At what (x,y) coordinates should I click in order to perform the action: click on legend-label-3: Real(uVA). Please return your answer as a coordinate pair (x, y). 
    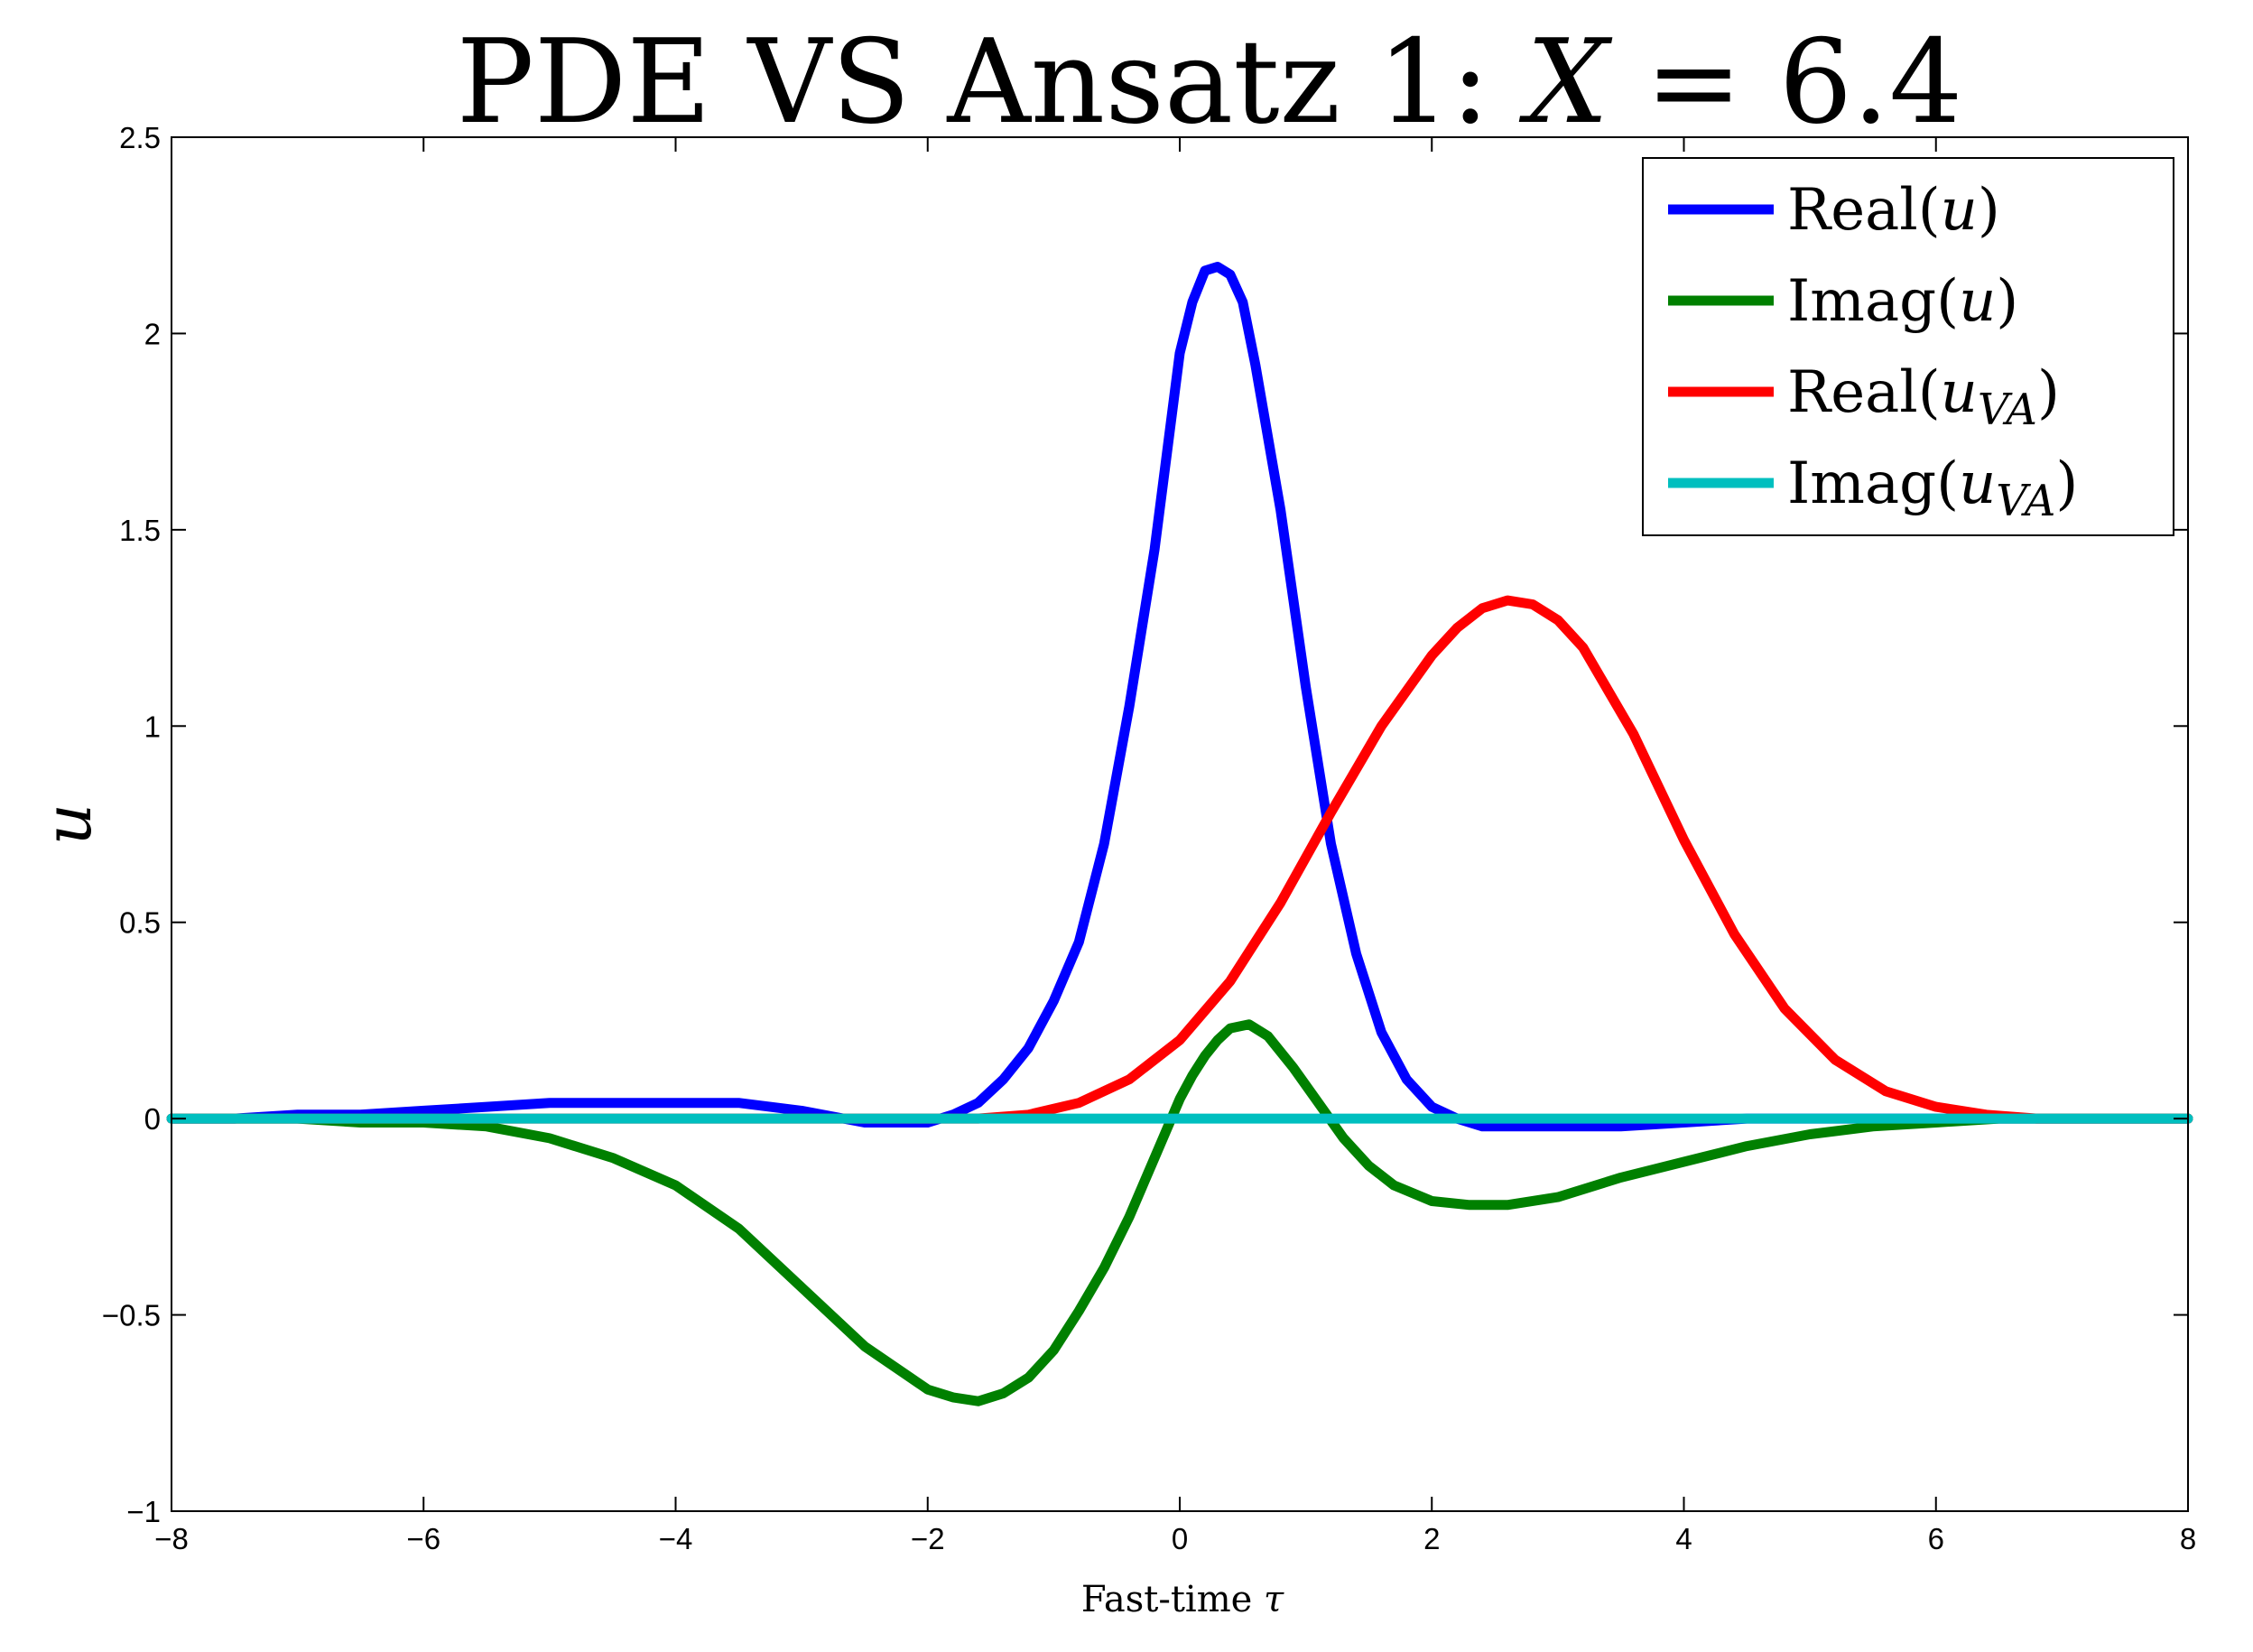
    Looking at the image, I should click on (1923, 397).